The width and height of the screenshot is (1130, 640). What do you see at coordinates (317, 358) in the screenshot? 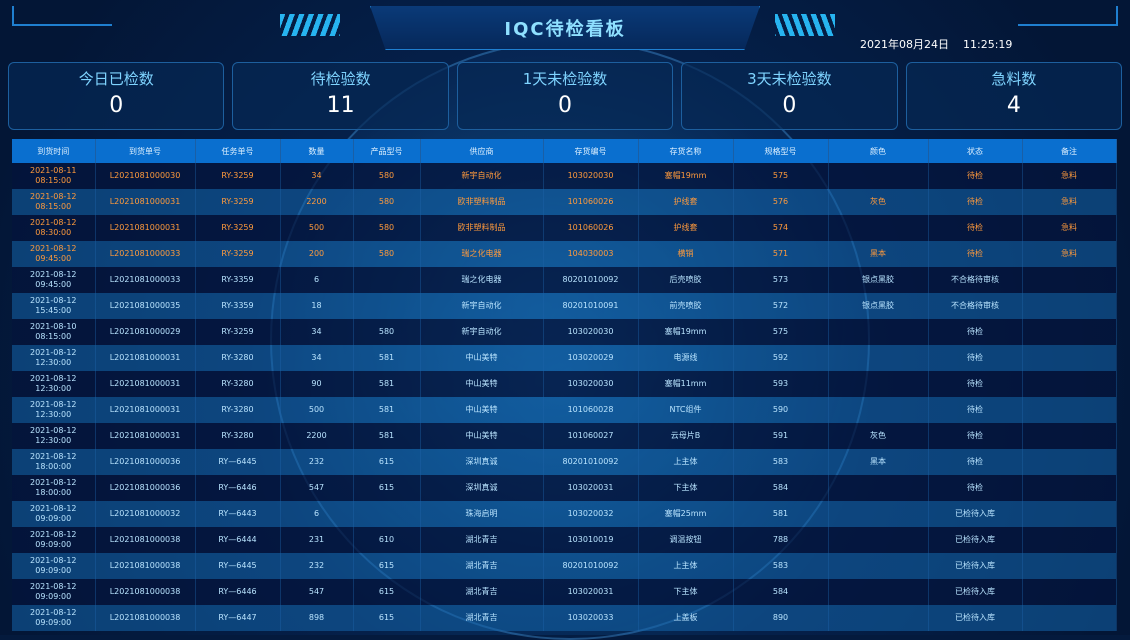
I see `table-cell: 34` at bounding box center [317, 358].